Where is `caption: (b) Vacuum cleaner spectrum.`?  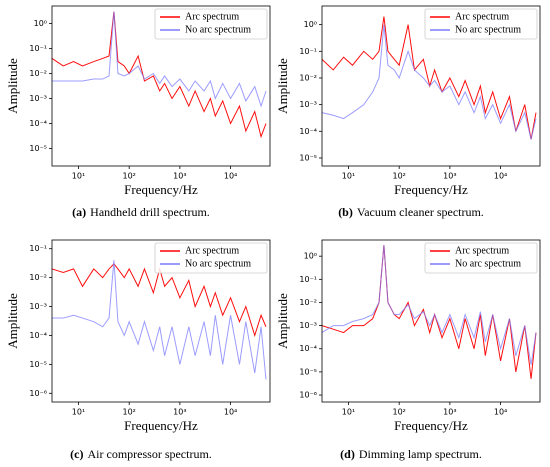 caption: (b) Vacuum cleaner spectrum. is located at coordinates (411, 212).